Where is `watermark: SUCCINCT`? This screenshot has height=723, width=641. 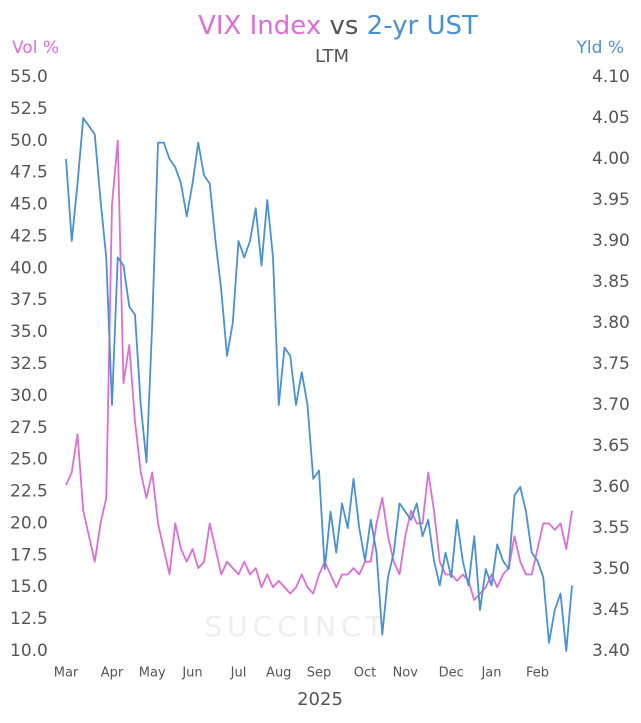
watermark: SUCCINCT is located at coordinates (295, 626).